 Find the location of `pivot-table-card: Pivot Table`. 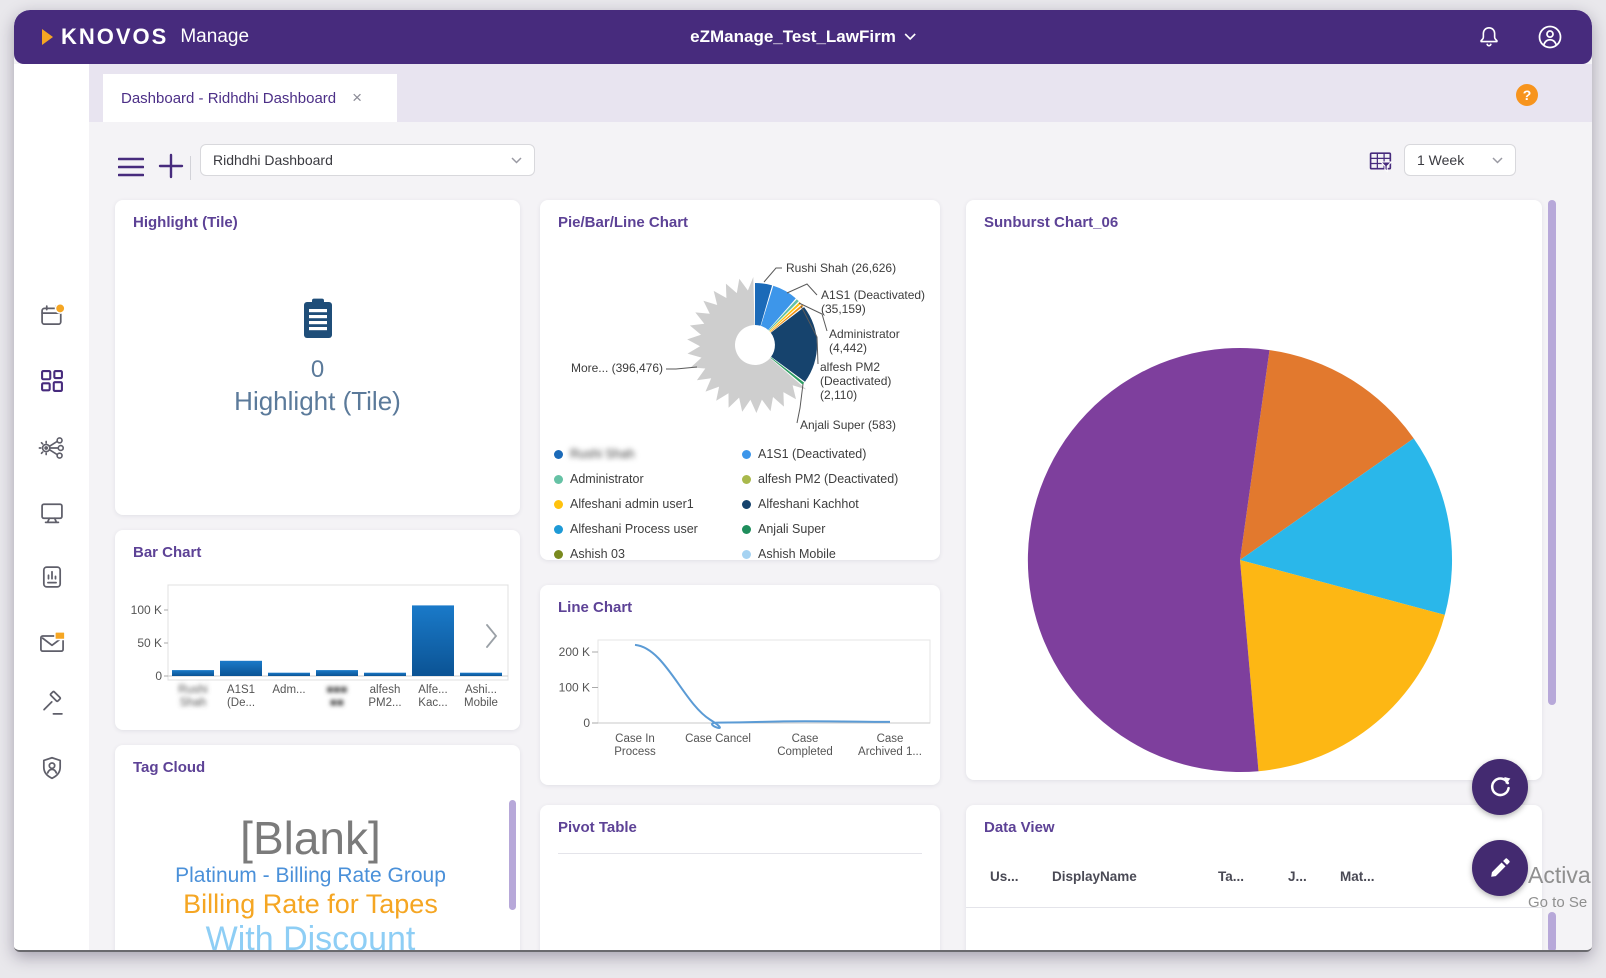

pivot-table-card: Pivot Table is located at coordinates (740, 877).